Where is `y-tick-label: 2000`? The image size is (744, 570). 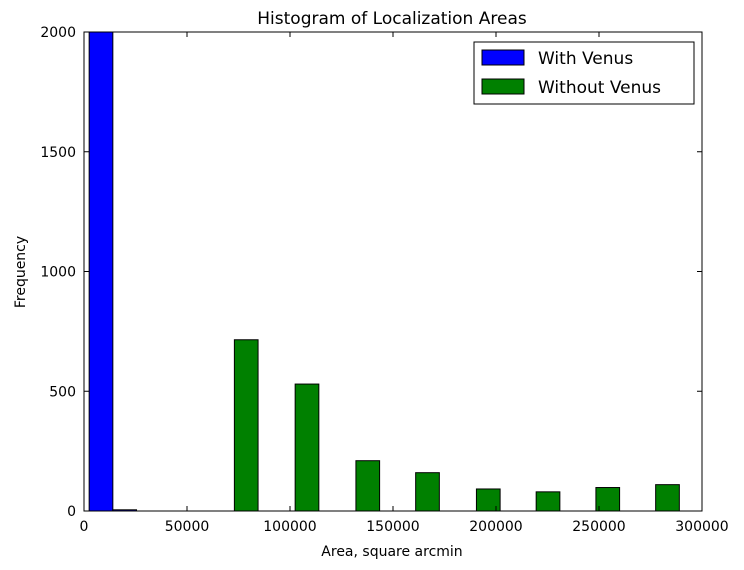 y-tick-label: 2000 is located at coordinates (58, 33).